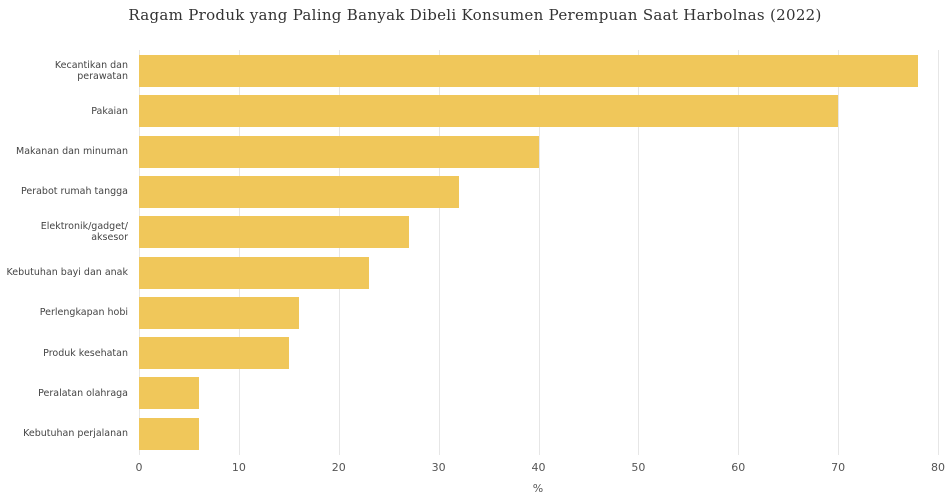 Image resolution: width=950 pixels, height=492 pixels. I want to click on x-tick-label: 40, so click(538, 467).